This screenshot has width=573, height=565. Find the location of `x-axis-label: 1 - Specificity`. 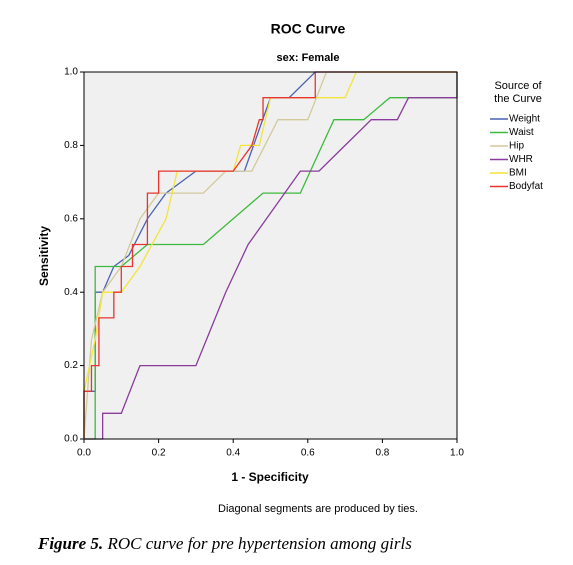

x-axis-label: 1 - Specificity is located at coordinates (270, 477).